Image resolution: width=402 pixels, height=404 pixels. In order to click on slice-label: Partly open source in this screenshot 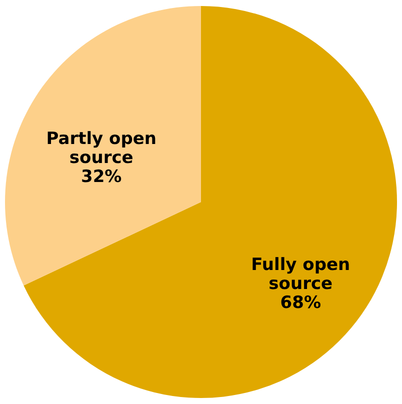, I will do `click(101, 148)`.